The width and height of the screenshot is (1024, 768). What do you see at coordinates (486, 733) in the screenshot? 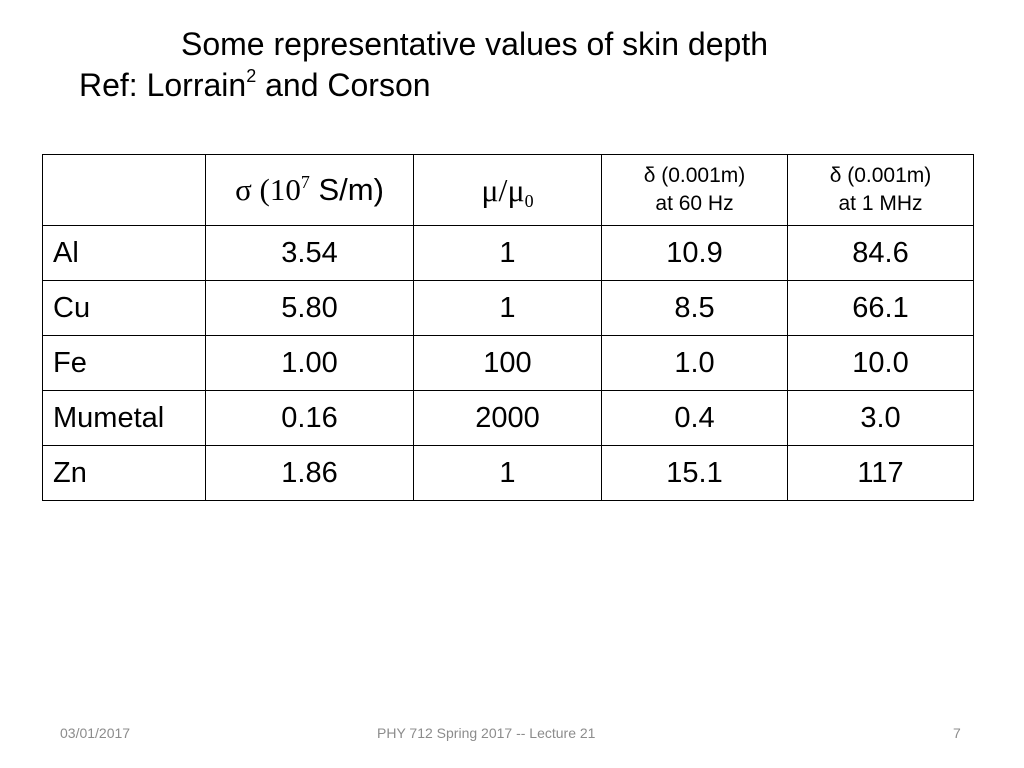
I see `footer-course: PHY 712 Spring 2017 -- Lecture 21` at bounding box center [486, 733].